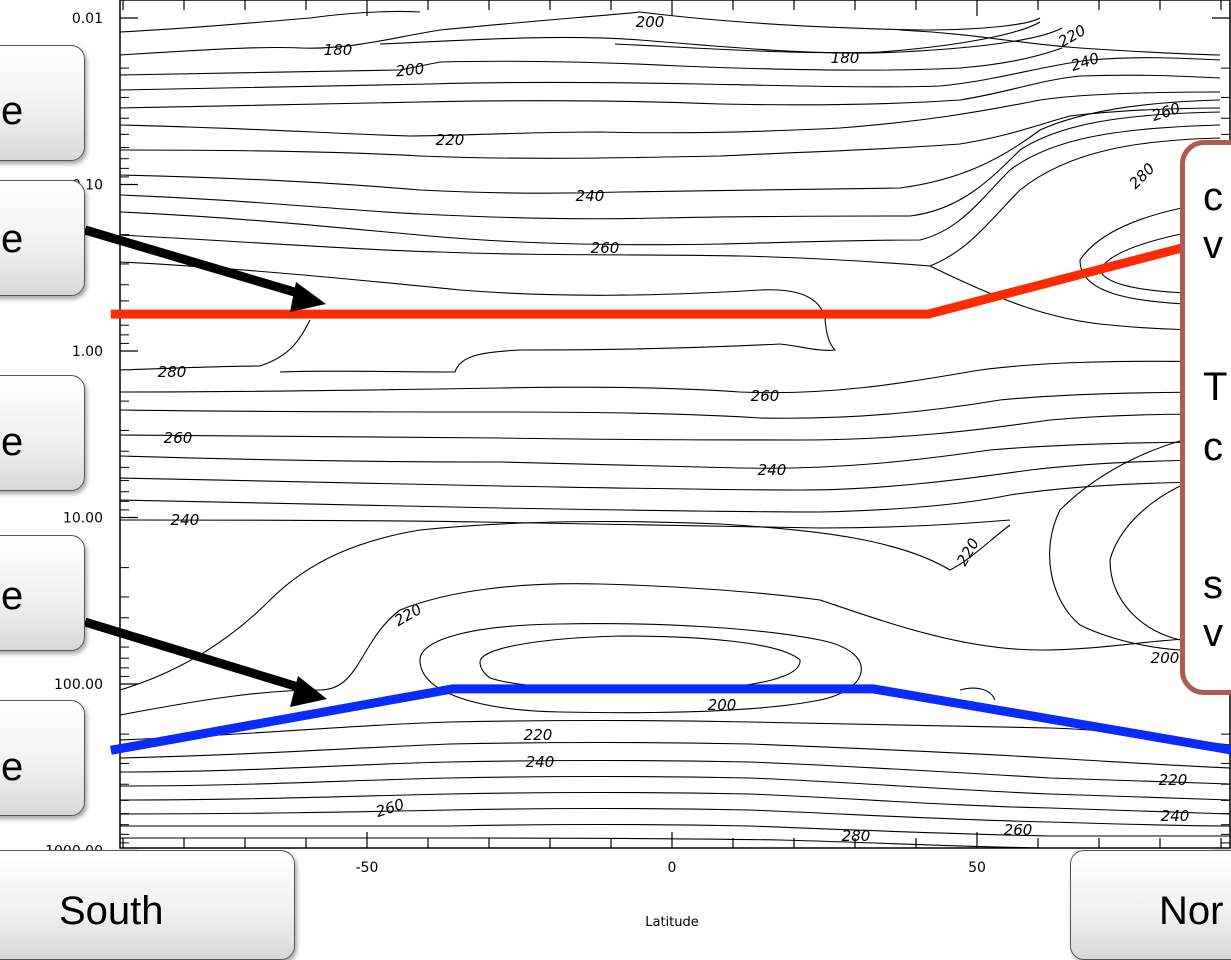 This screenshot has height=960, width=1231. I want to click on red-tropopause-line, so click(670, 274).